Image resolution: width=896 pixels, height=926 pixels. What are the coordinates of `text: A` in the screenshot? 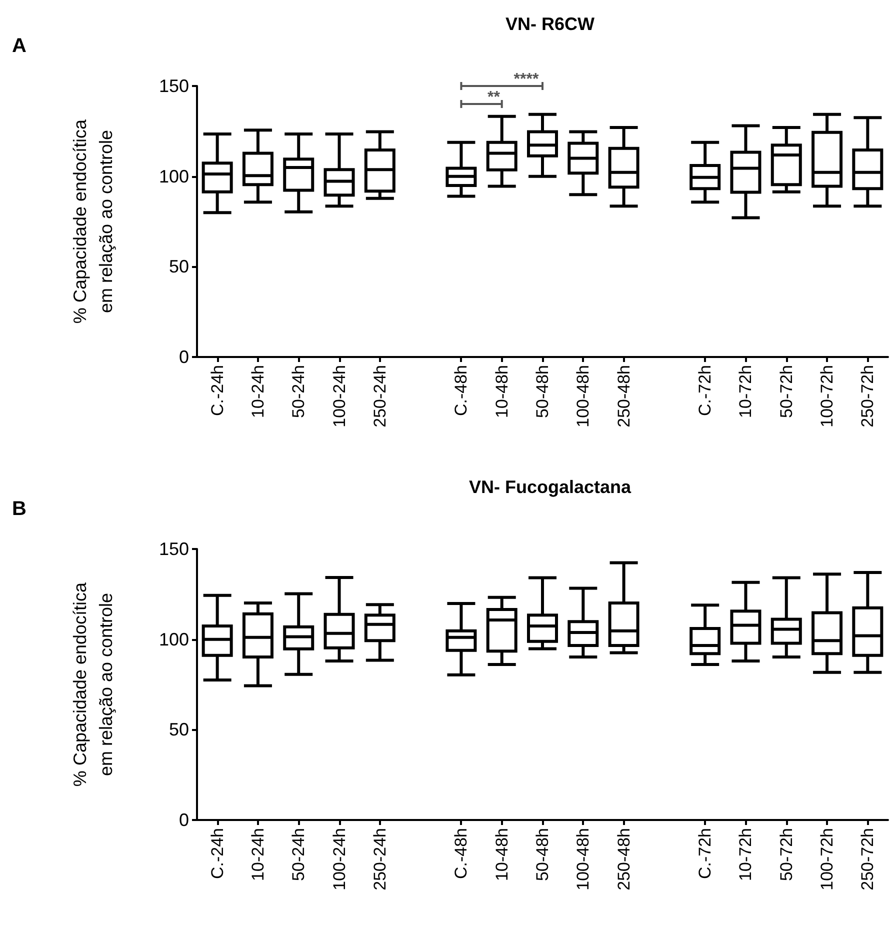 It's located at (19, 46).